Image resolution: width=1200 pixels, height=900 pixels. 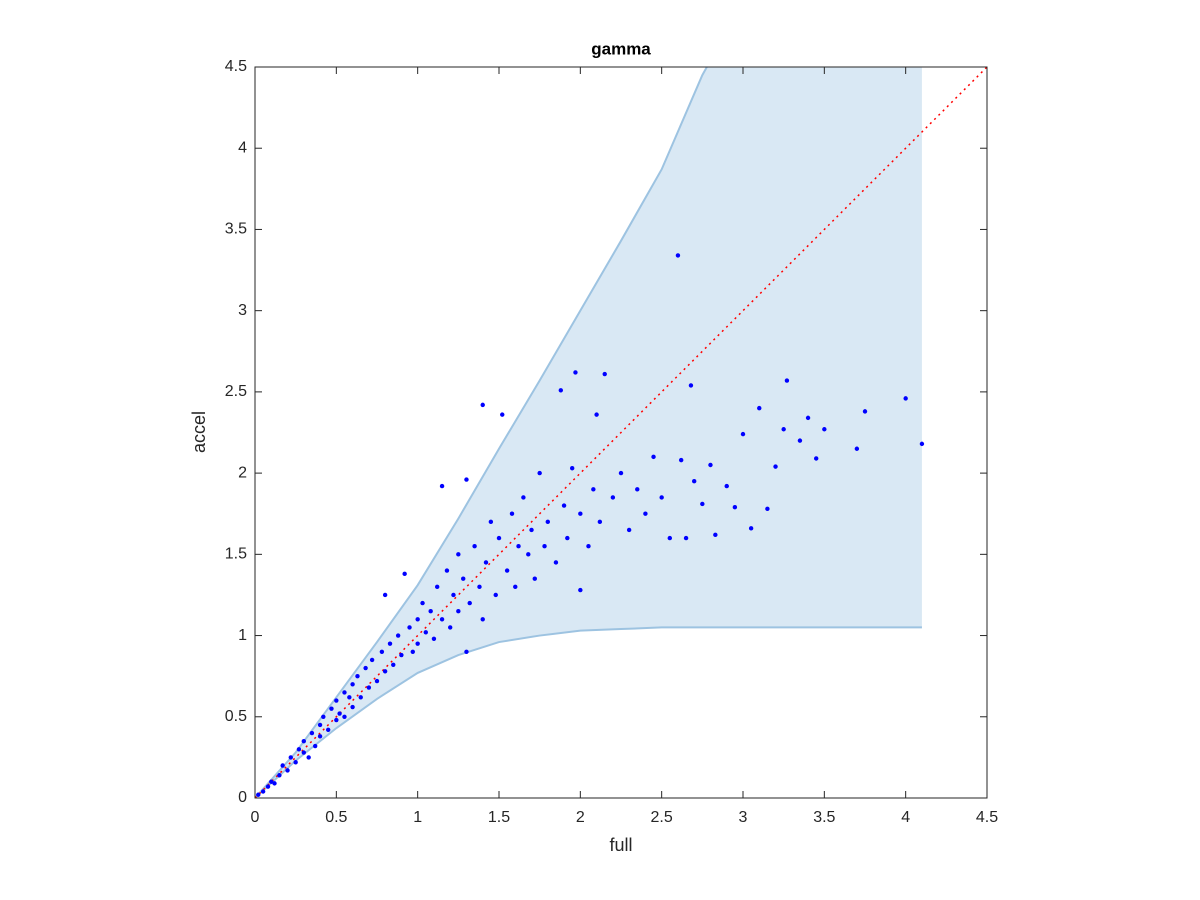 What do you see at coordinates (242, 472) in the screenshot?
I see `y-tick-label: 2` at bounding box center [242, 472].